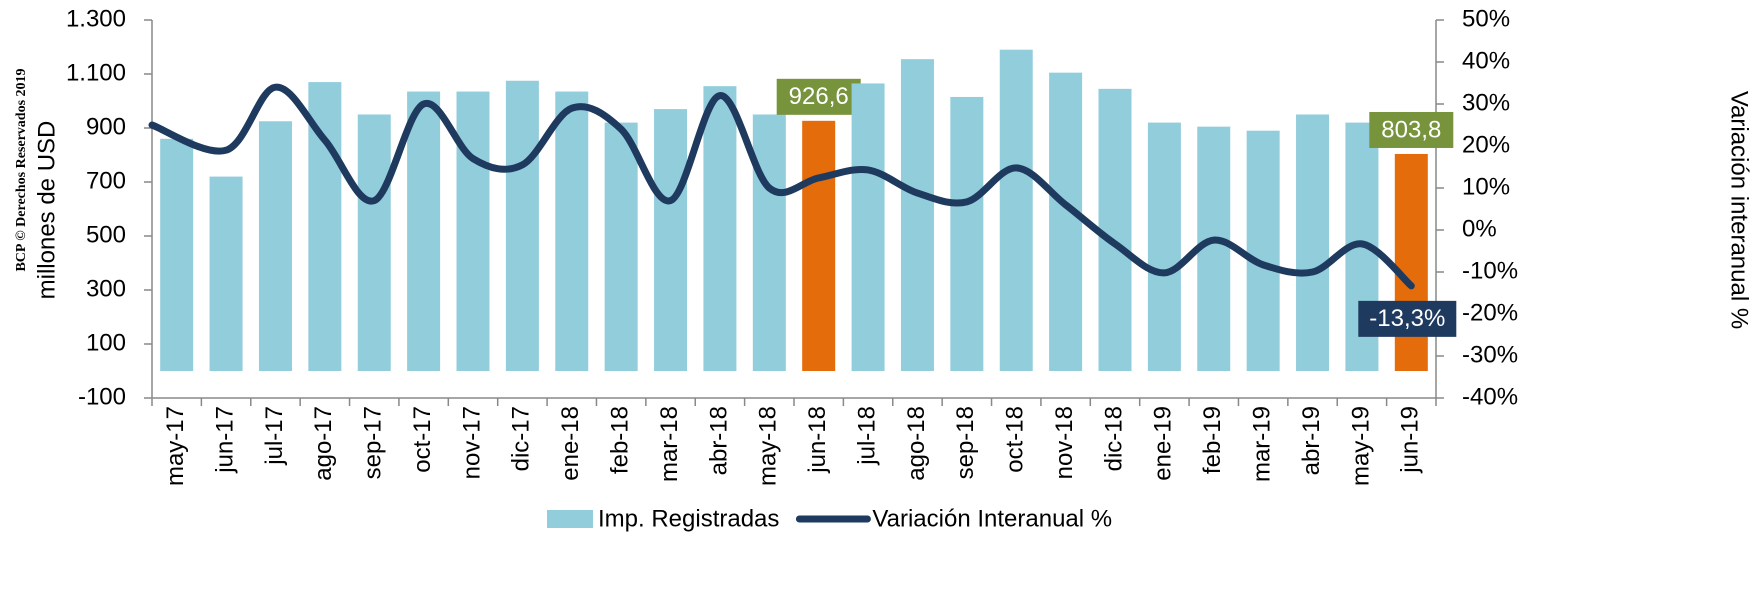  I want to click on x-tick-label: jun-18, so click(817, 440).